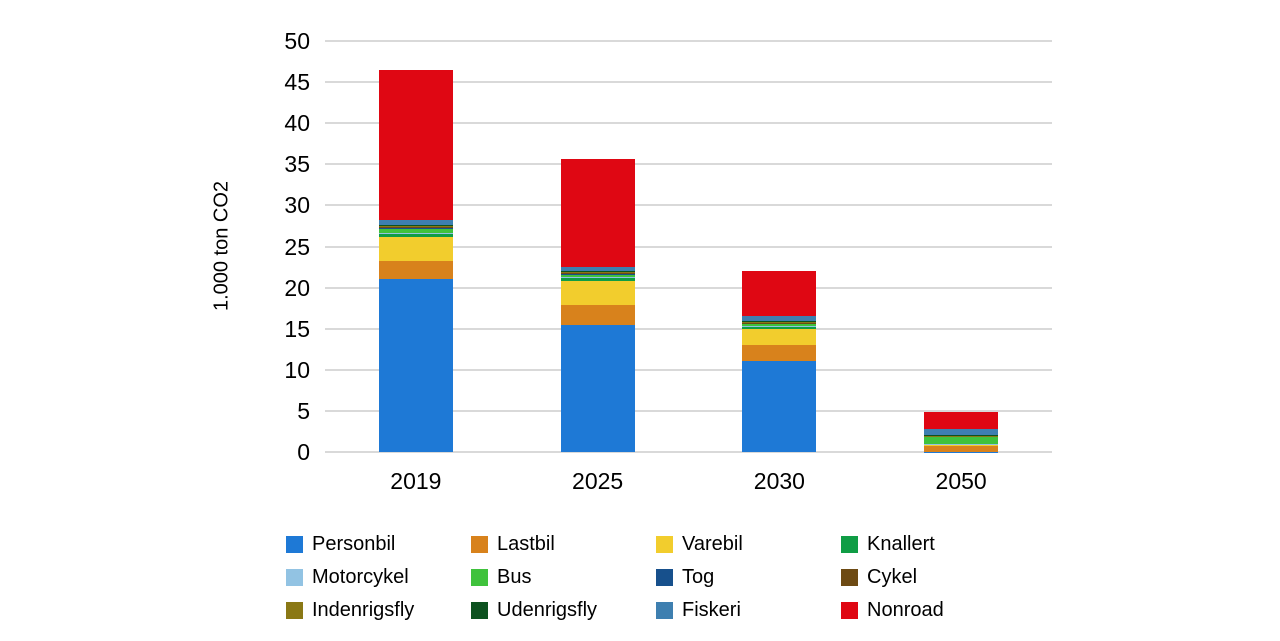 The height and width of the screenshot is (641, 1280). Describe the element at coordinates (961, 481) in the screenshot. I see `x-axis-label-2050: 2050` at that location.